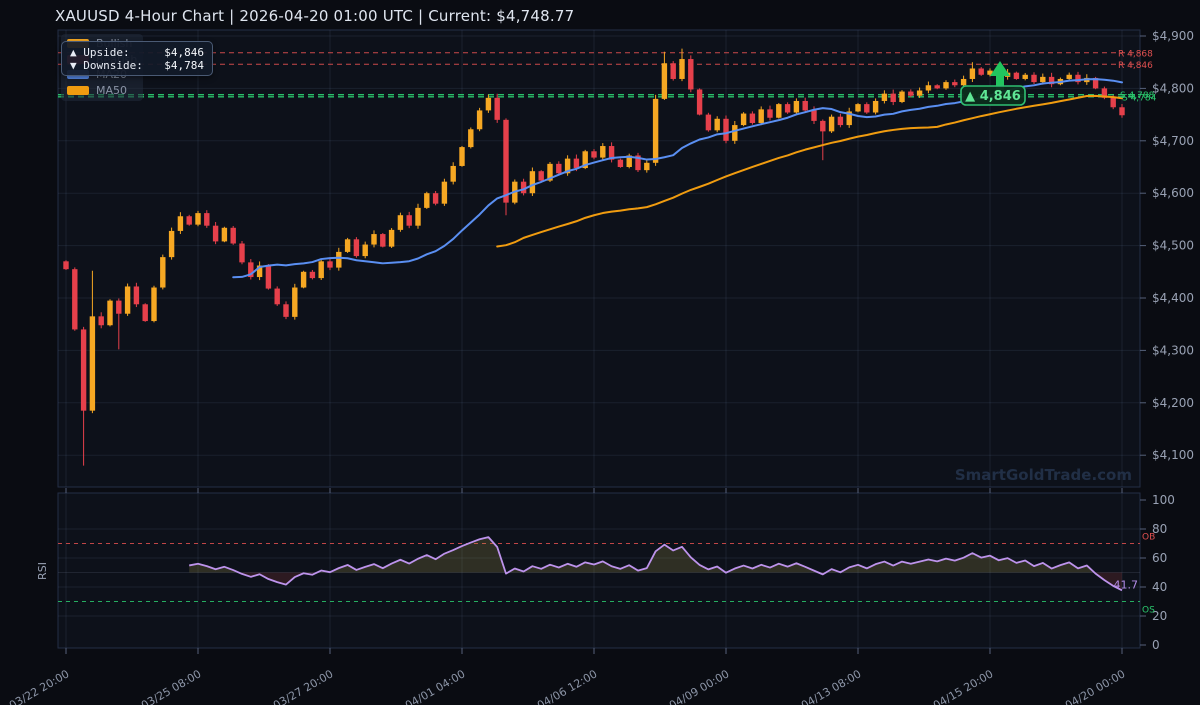 This screenshot has height=705, width=1200. I want to click on rsi-tick-label: 80, so click(1159, 529).